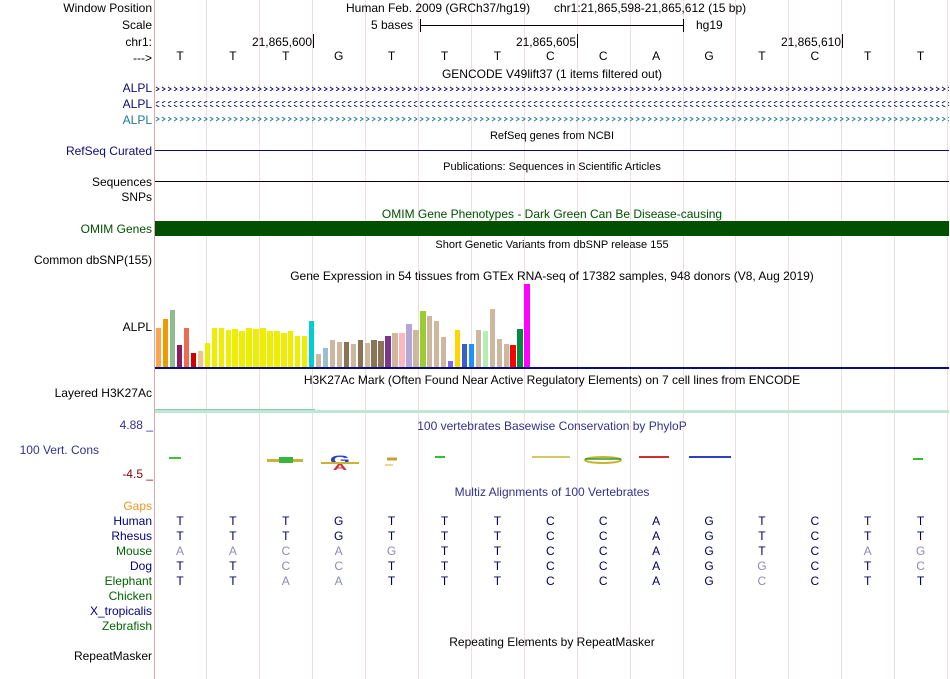 This screenshot has width=950, height=679. Describe the element at coordinates (552, 464) in the screenshot. I see `phylop-logo: G A` at that location.